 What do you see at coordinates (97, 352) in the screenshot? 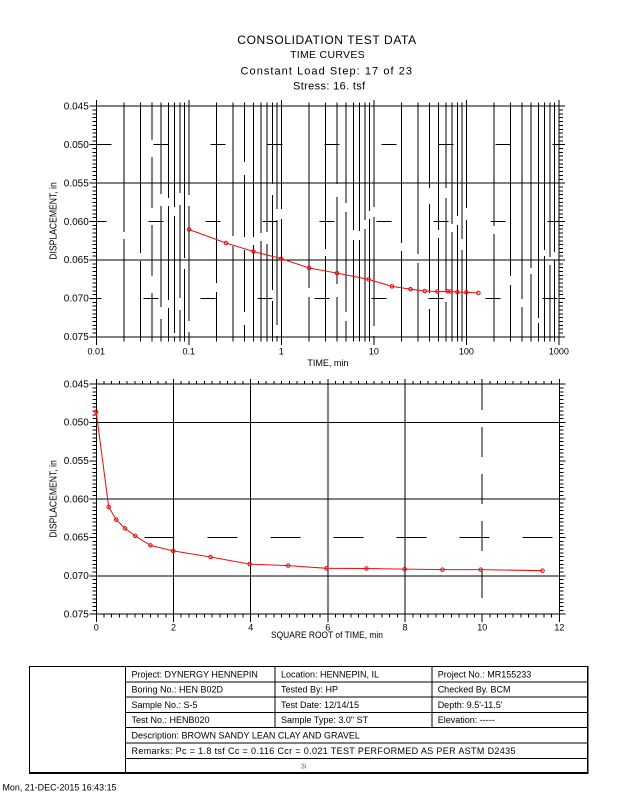
I see `svg-text: 0.01` at bounding box center [97, 352].